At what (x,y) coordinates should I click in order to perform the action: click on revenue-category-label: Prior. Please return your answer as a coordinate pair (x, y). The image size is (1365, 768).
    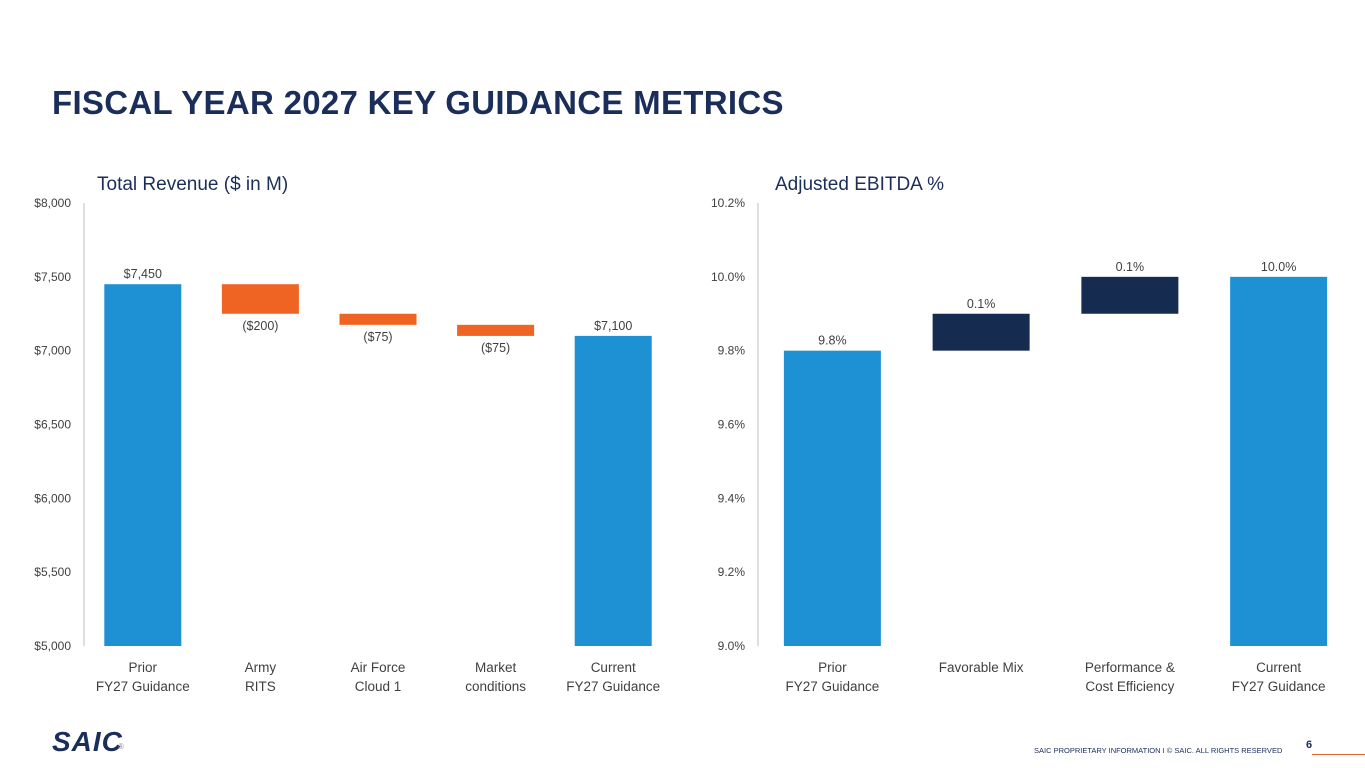
    Looking at the image, I should click on (143, 667).